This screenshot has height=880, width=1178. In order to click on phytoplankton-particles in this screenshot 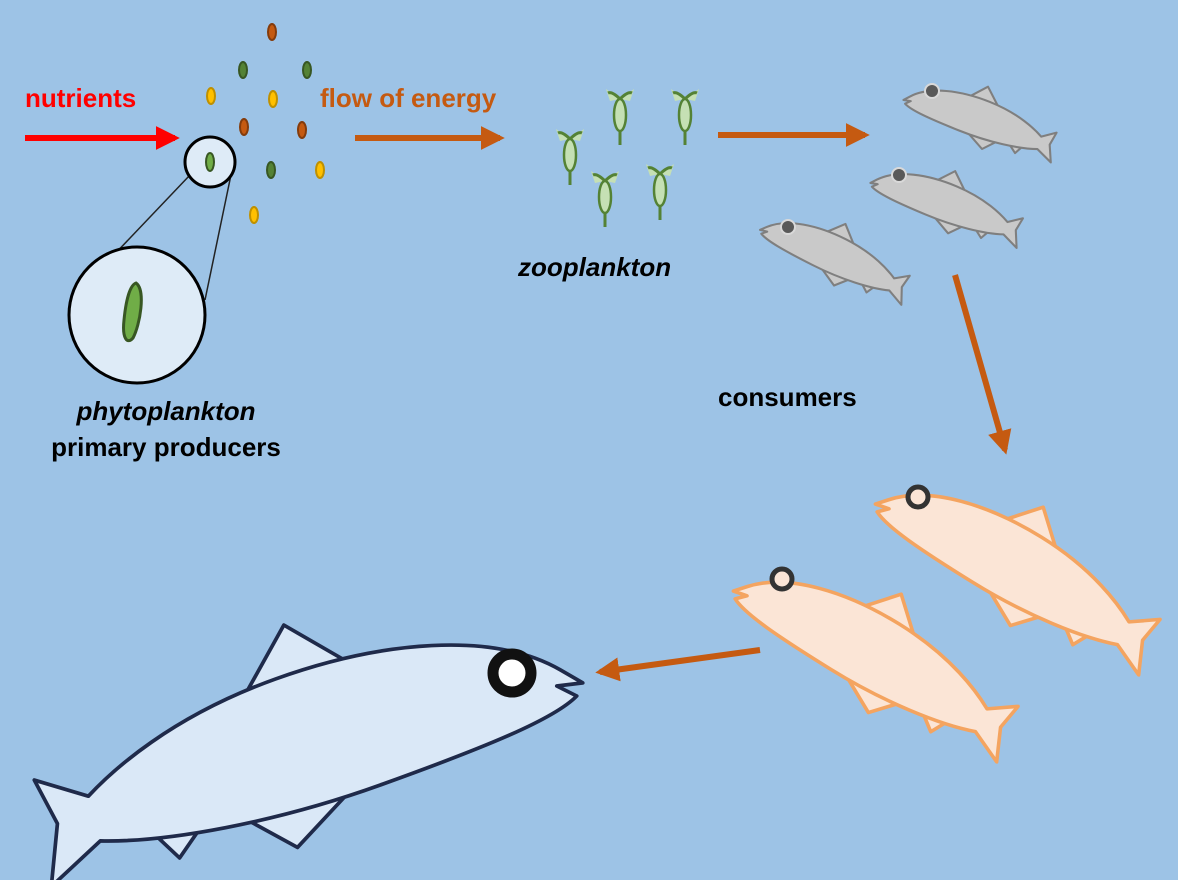, I will do `click(265, 123)`.